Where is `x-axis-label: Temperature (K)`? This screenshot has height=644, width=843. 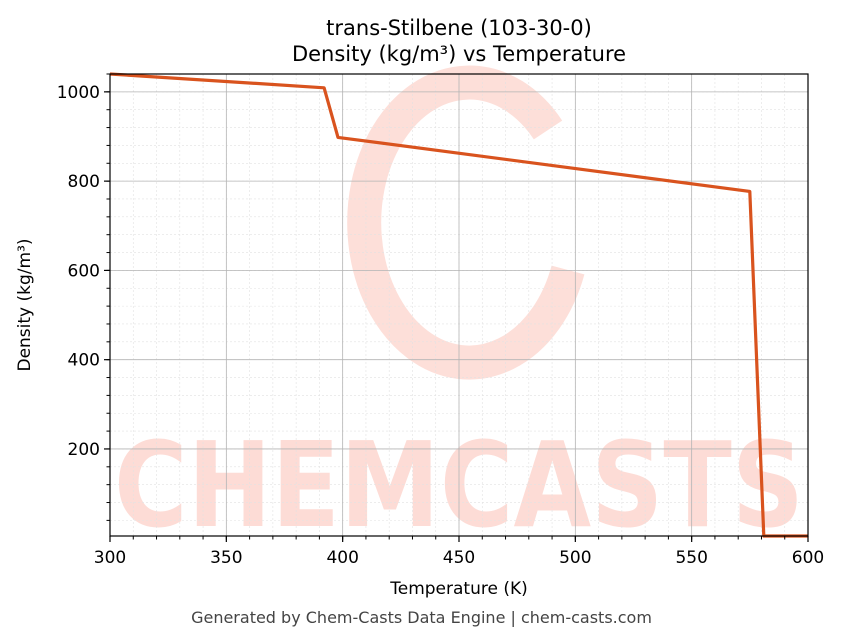 x-axis-label: Temperature (K) is located at coordinates (458, 589).